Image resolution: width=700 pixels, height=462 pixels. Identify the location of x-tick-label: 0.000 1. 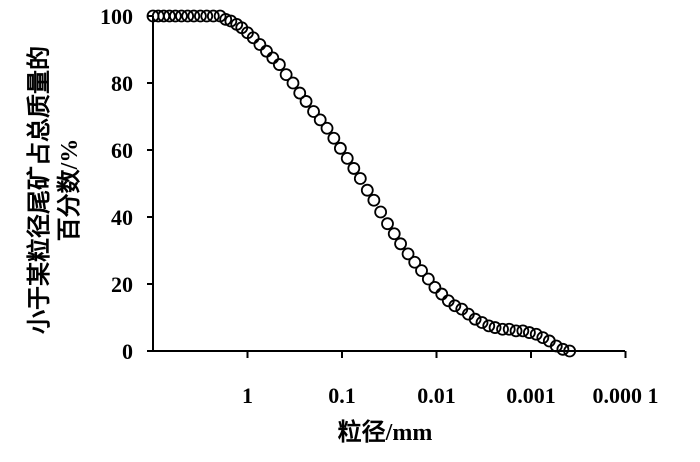
(626, 395).